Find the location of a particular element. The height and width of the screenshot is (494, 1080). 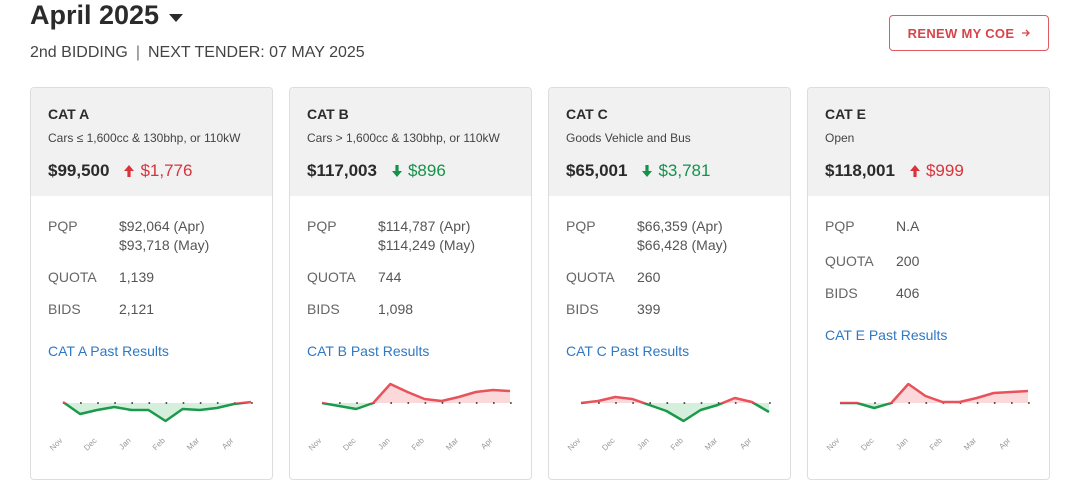

pqp-value: $66,359 (Apr) is located at coordinates (680, 226).